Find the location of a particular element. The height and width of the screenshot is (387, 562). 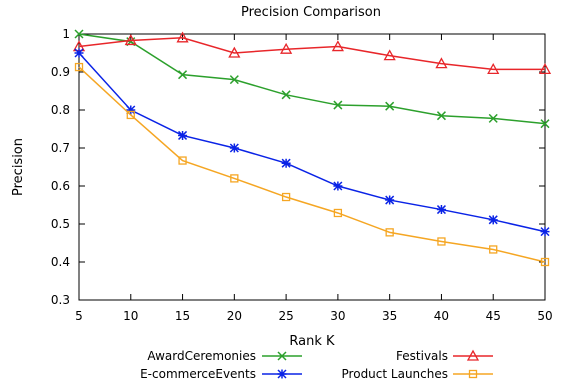

x-tick-label: 20 is located at coordinates (234, 316).